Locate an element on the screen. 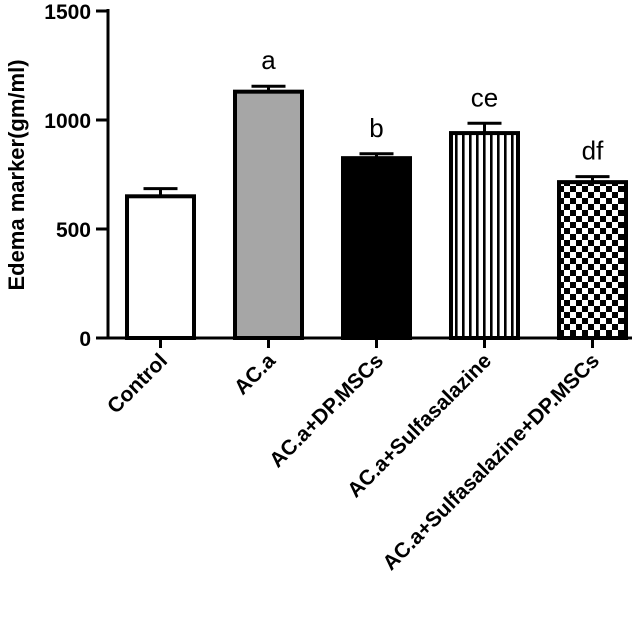 The width and height of the screenshot is (641, 625). x-category-label: AC.a+DP.MSCs is located at coordinates (326, 410).